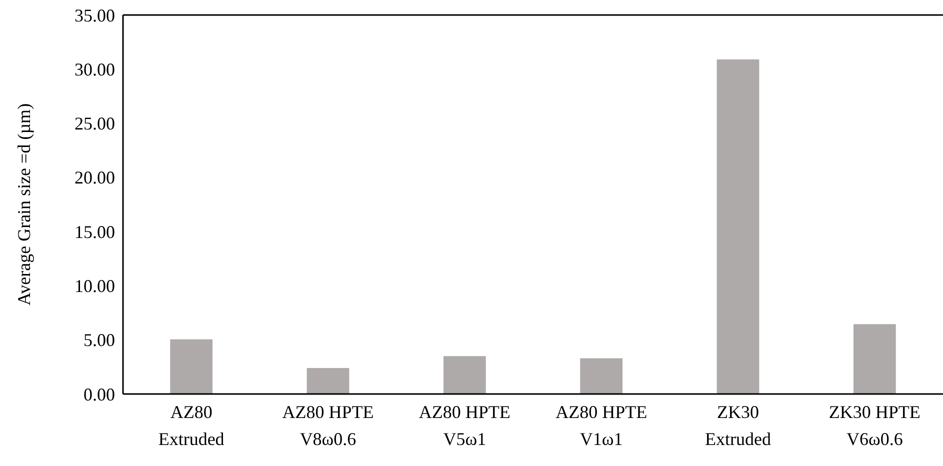 The width and height of the screenshot is (943, 466). What do you see at coordinates (874, 425) in the screenshot?
I see `x-tick-label: ZK30 HPTE V6ω0.6` at bounding box center [874, 425].